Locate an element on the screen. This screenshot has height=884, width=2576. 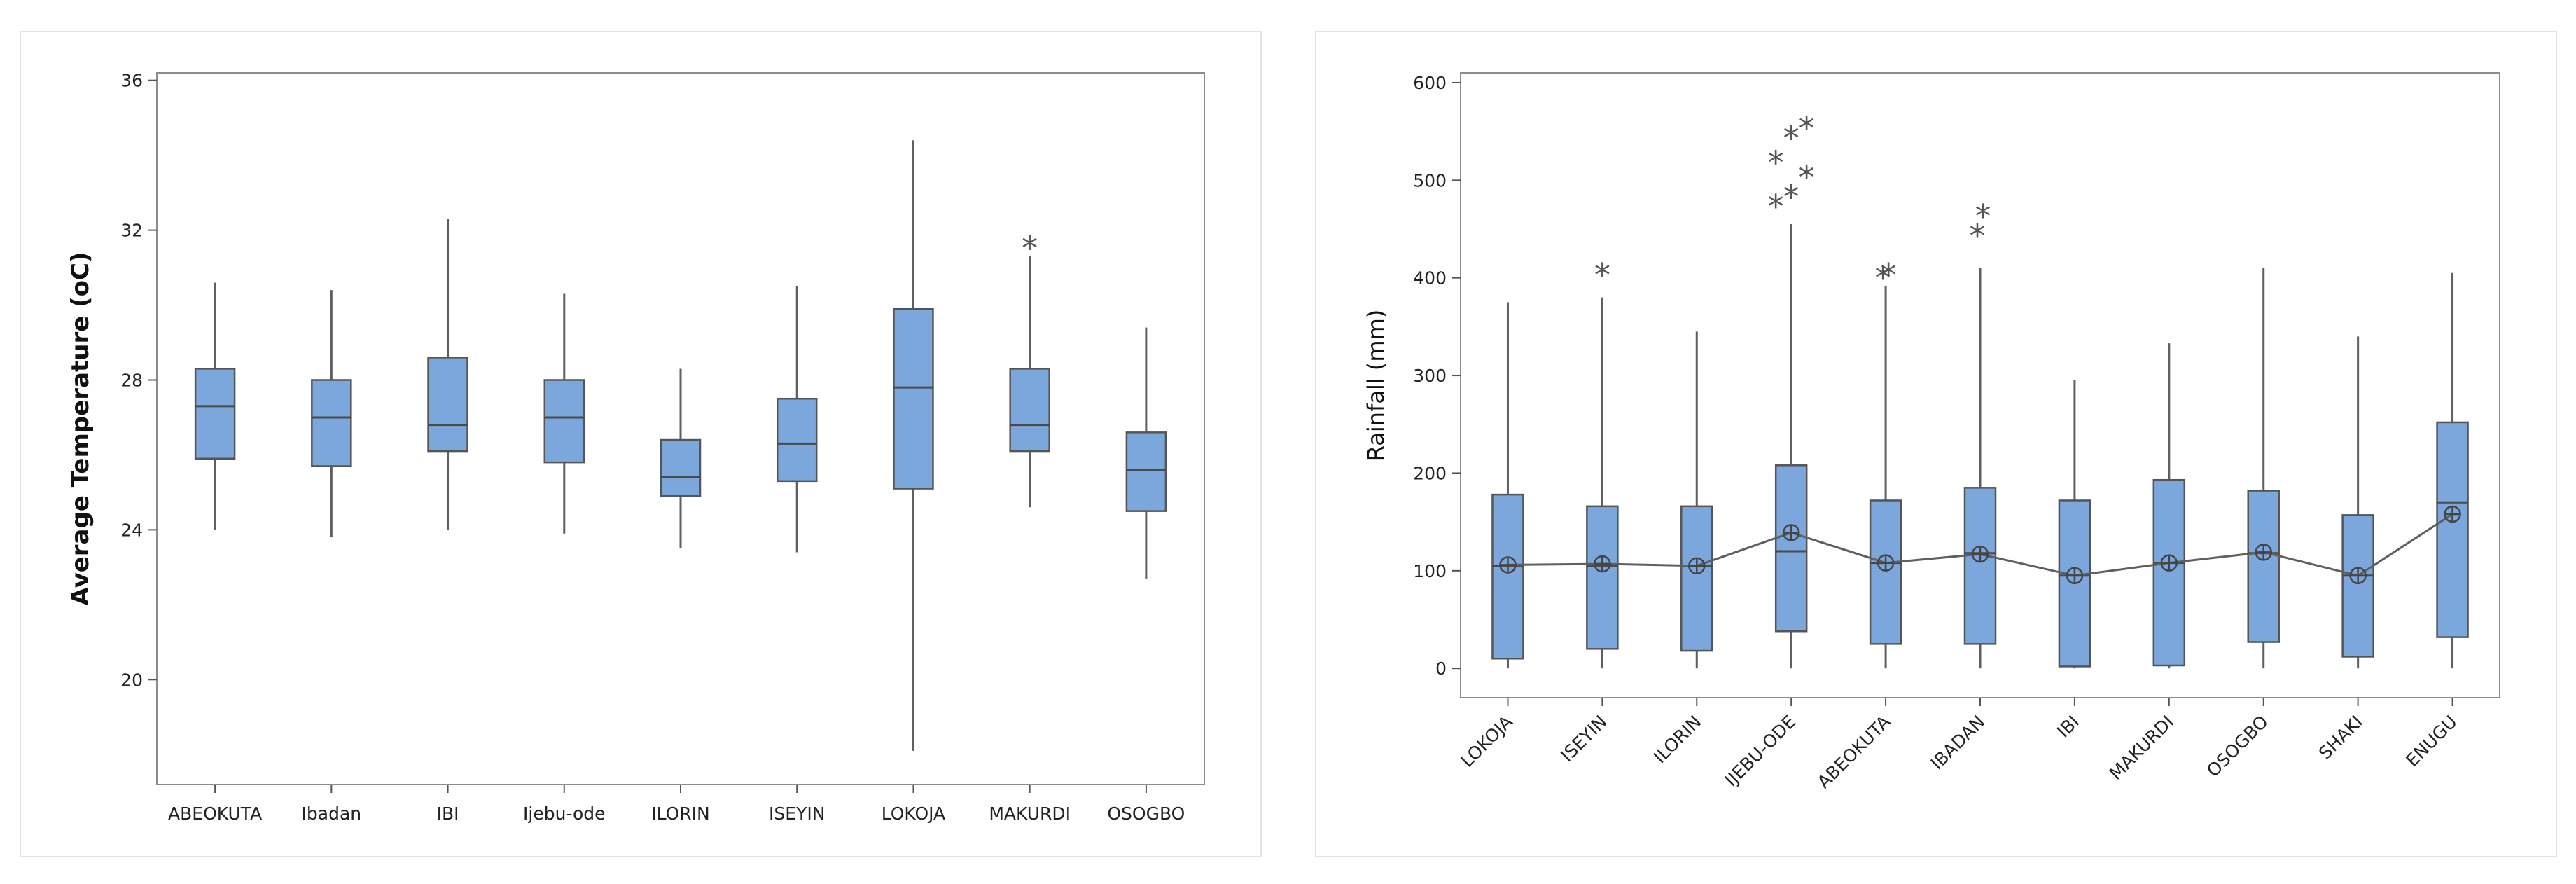
y-tick-label: 24 is located at coordinates (131, 530).